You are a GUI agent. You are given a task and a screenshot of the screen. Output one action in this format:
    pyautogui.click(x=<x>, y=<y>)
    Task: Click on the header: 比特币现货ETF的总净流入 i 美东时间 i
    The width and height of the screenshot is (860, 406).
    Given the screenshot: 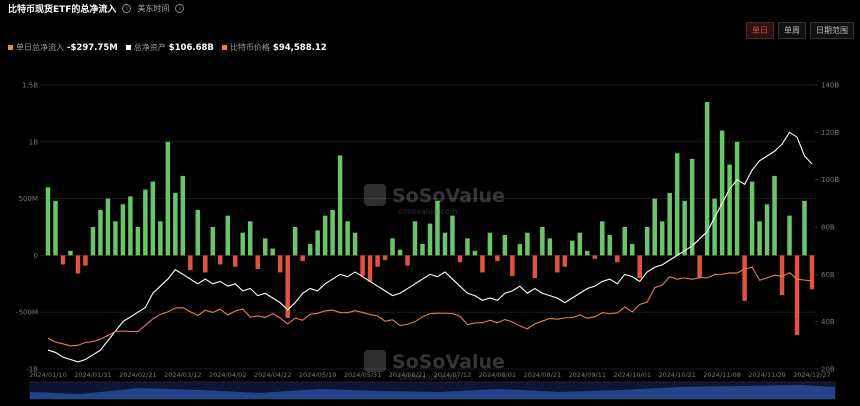 What is the action you would take?
    pyautogui.click(x=96, y=8)
    